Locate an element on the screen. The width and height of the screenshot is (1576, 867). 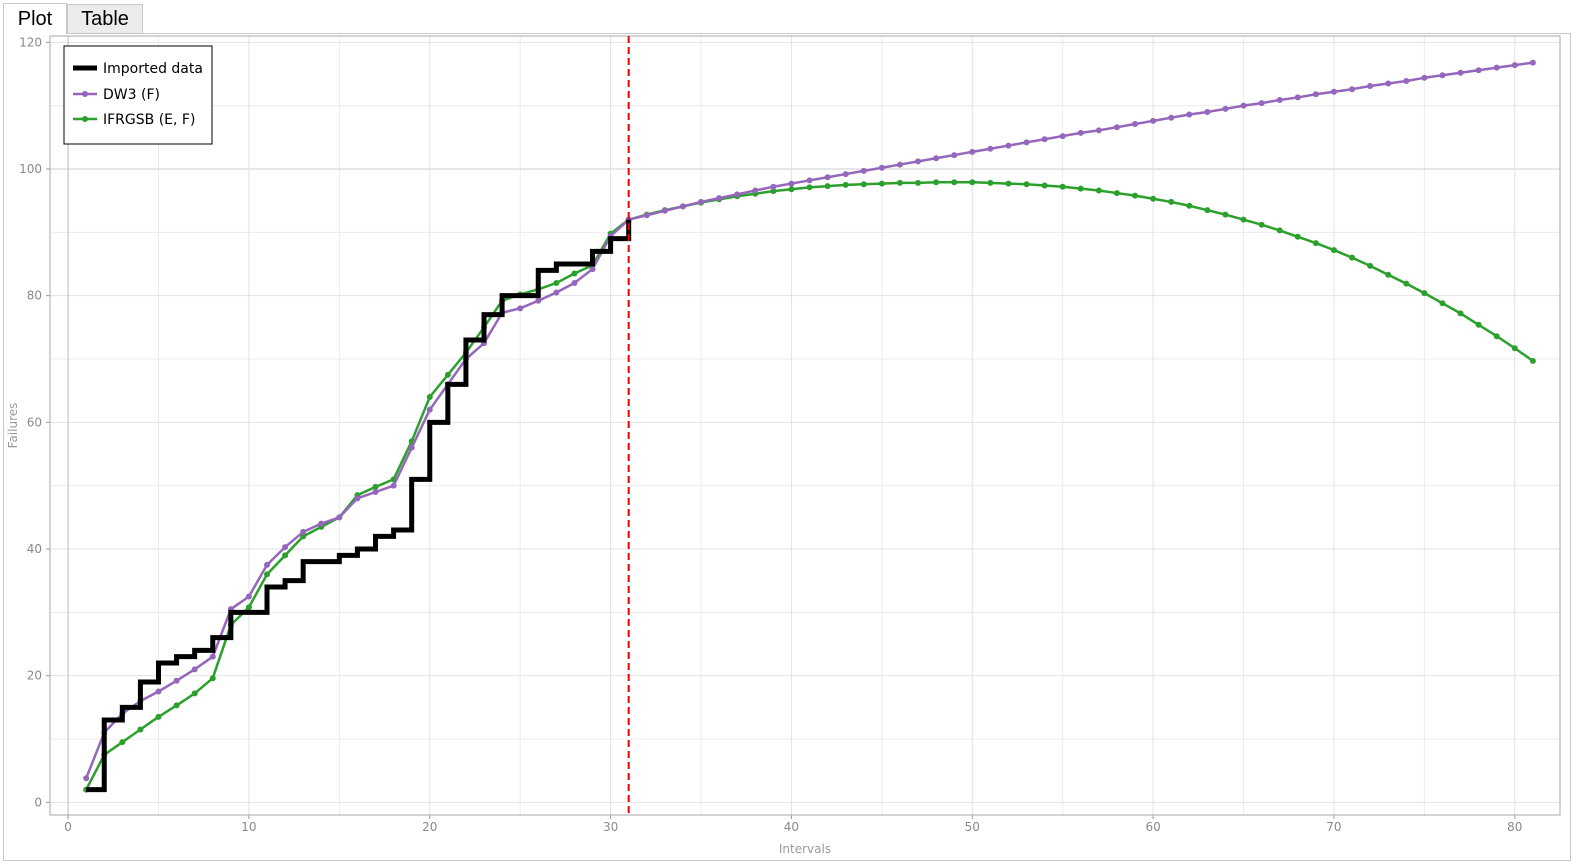
tab-bar: Plot Table is located at coordinates (788, 17).